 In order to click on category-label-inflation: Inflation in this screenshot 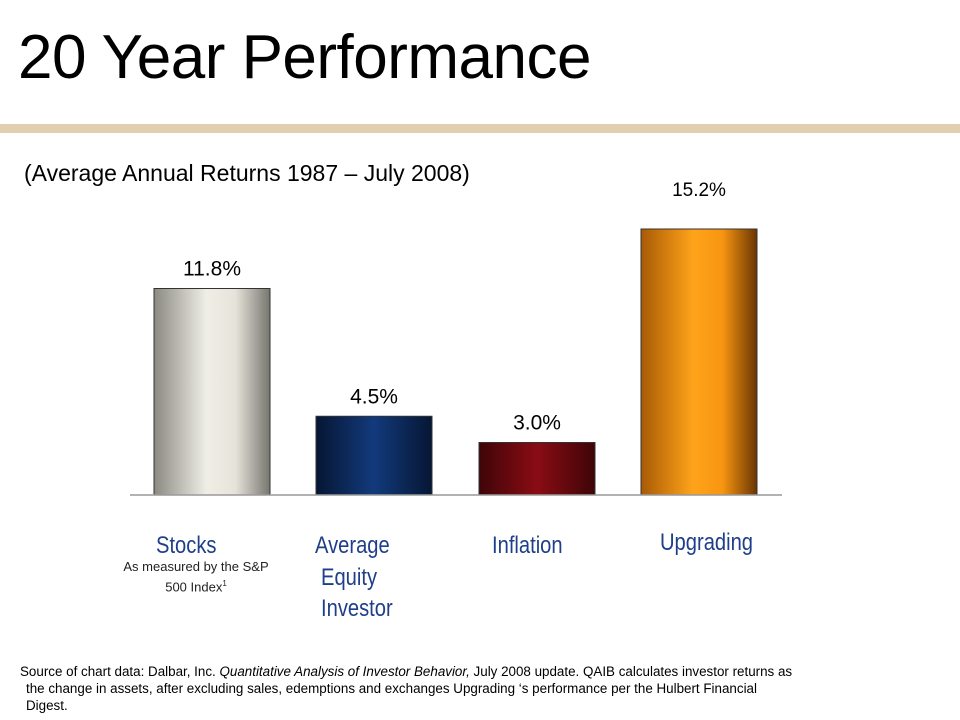, I will do `click(527, 545)`.